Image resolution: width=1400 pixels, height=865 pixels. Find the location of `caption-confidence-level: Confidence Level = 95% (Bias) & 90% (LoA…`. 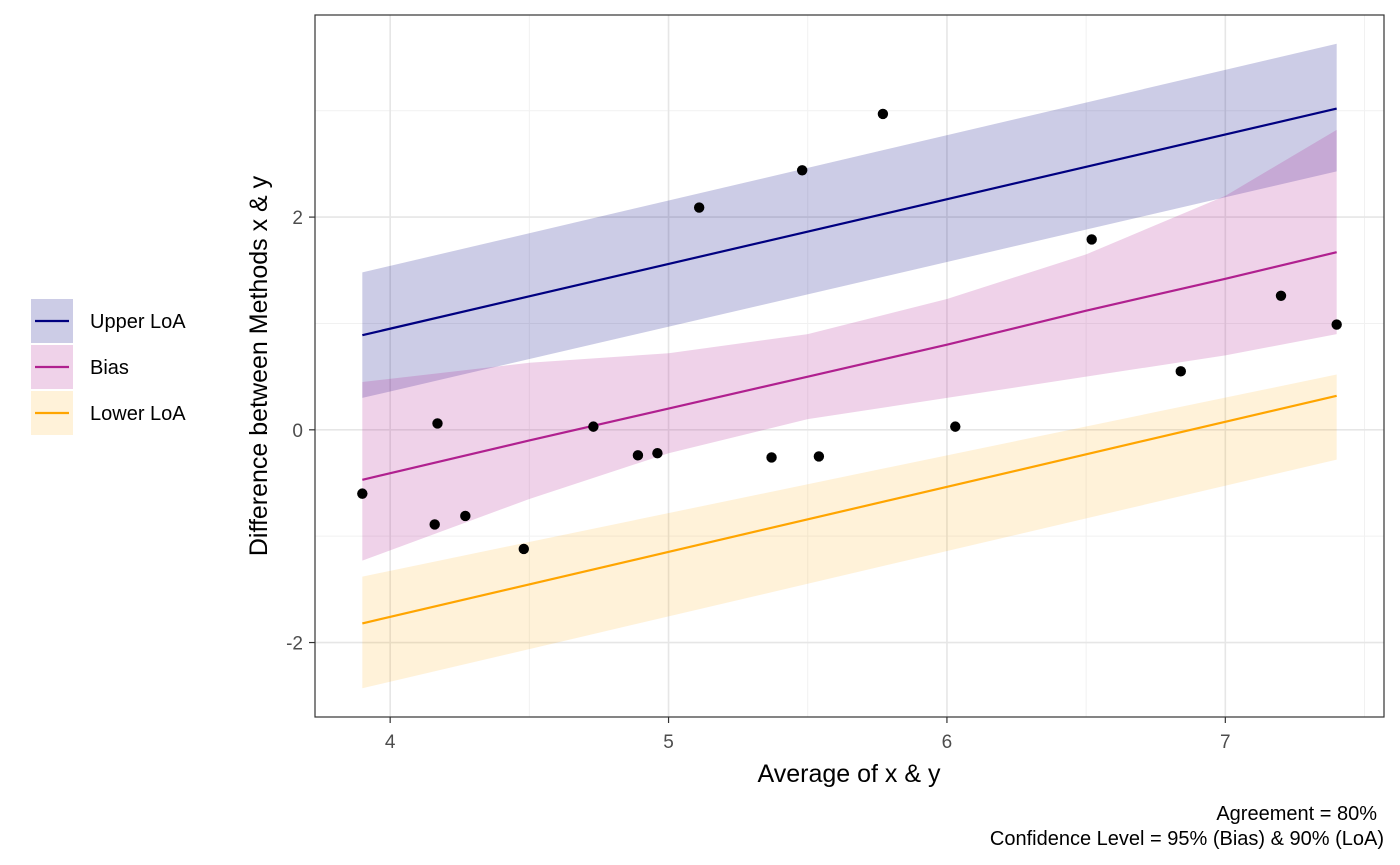

caption-confidence-level: Confidence Level = 95% (Bias) & 90% (LoA… is located at coordinates (1187, 839).